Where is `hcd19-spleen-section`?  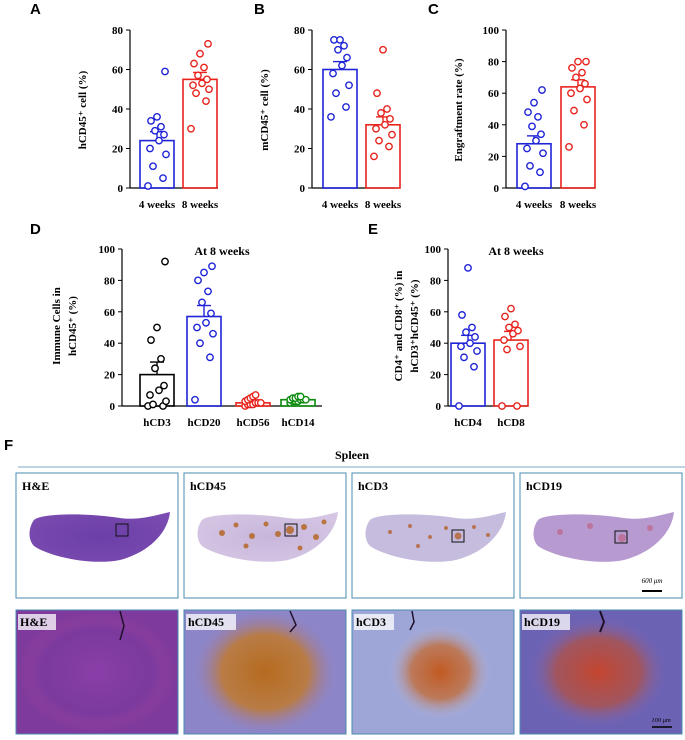 hcd19-spleen-section is located at coordinates (603, 537).